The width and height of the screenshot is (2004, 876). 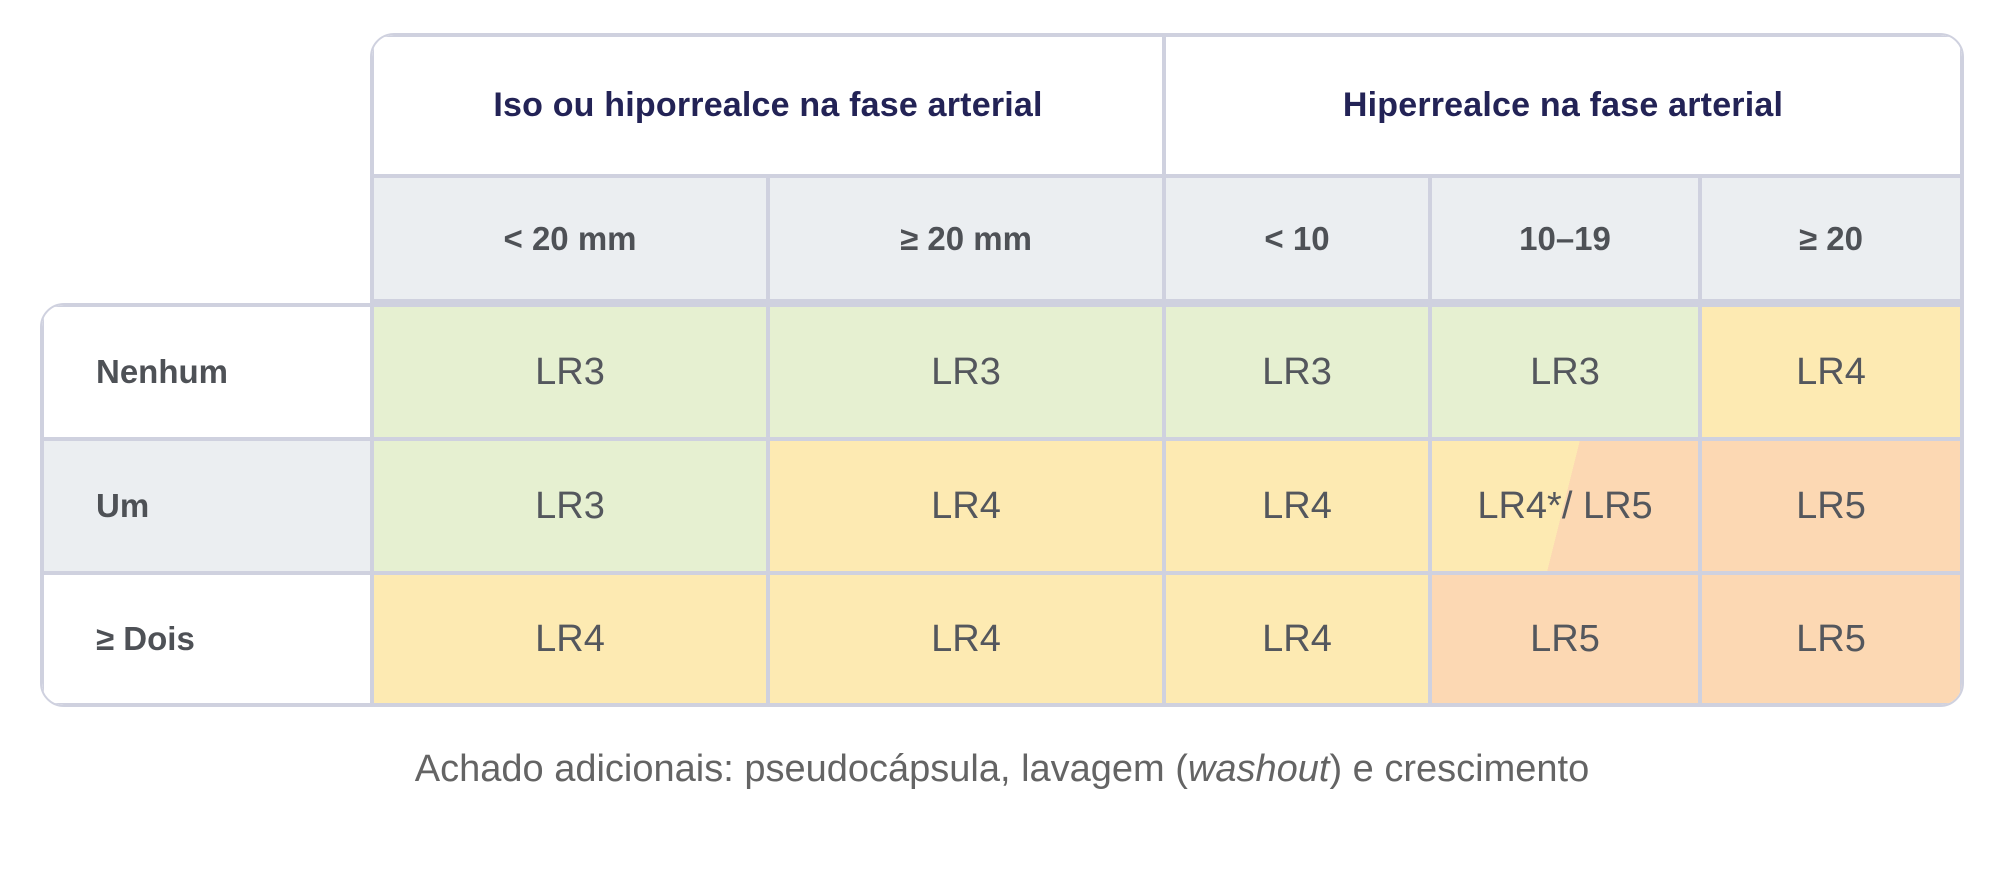 What do you see at coordinates (207, 639) in the screenshot?
I see `row-label-ge-dois: ≥ Dois` at bounding box center [207, 639].